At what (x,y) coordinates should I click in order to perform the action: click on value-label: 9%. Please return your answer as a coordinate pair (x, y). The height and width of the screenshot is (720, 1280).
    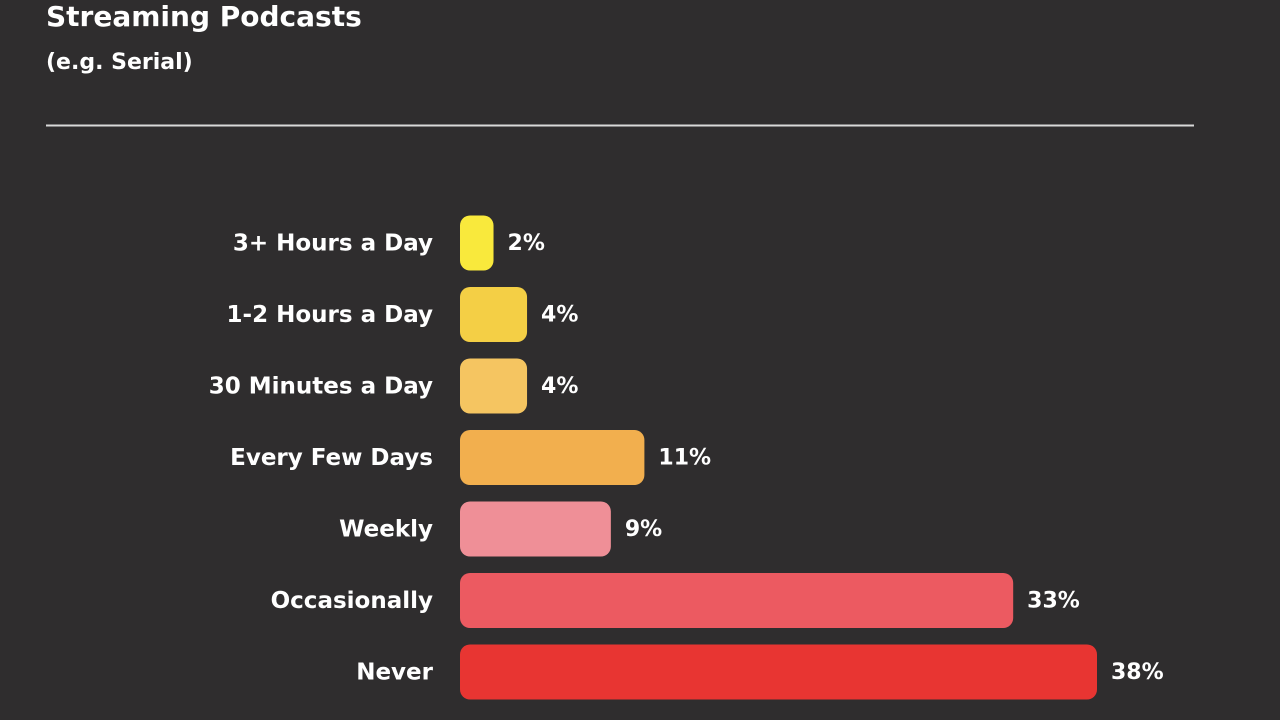
    Looking at the image, I should click on (643, 529).